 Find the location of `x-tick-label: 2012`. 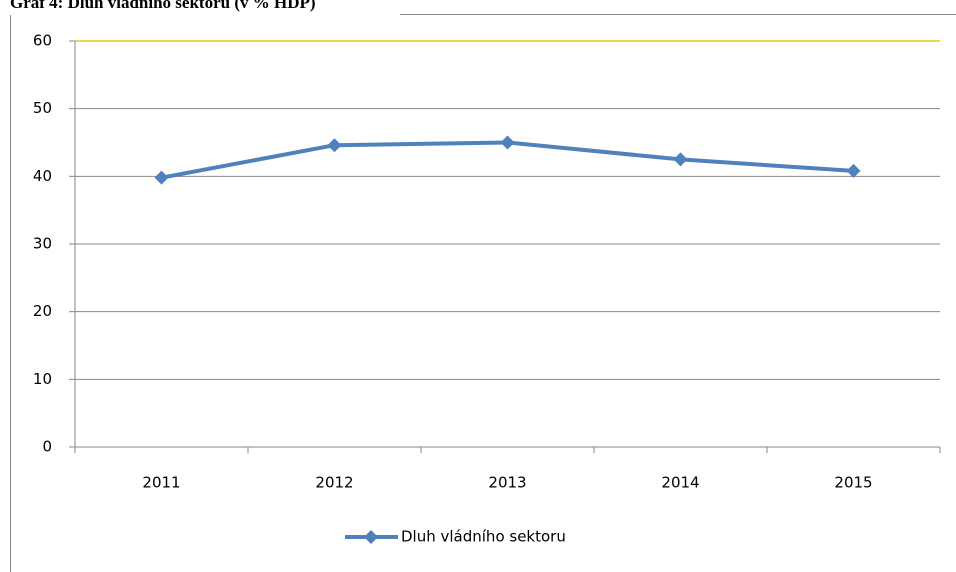

x-tick-label: 2012 is located at coordinates (334, 483).